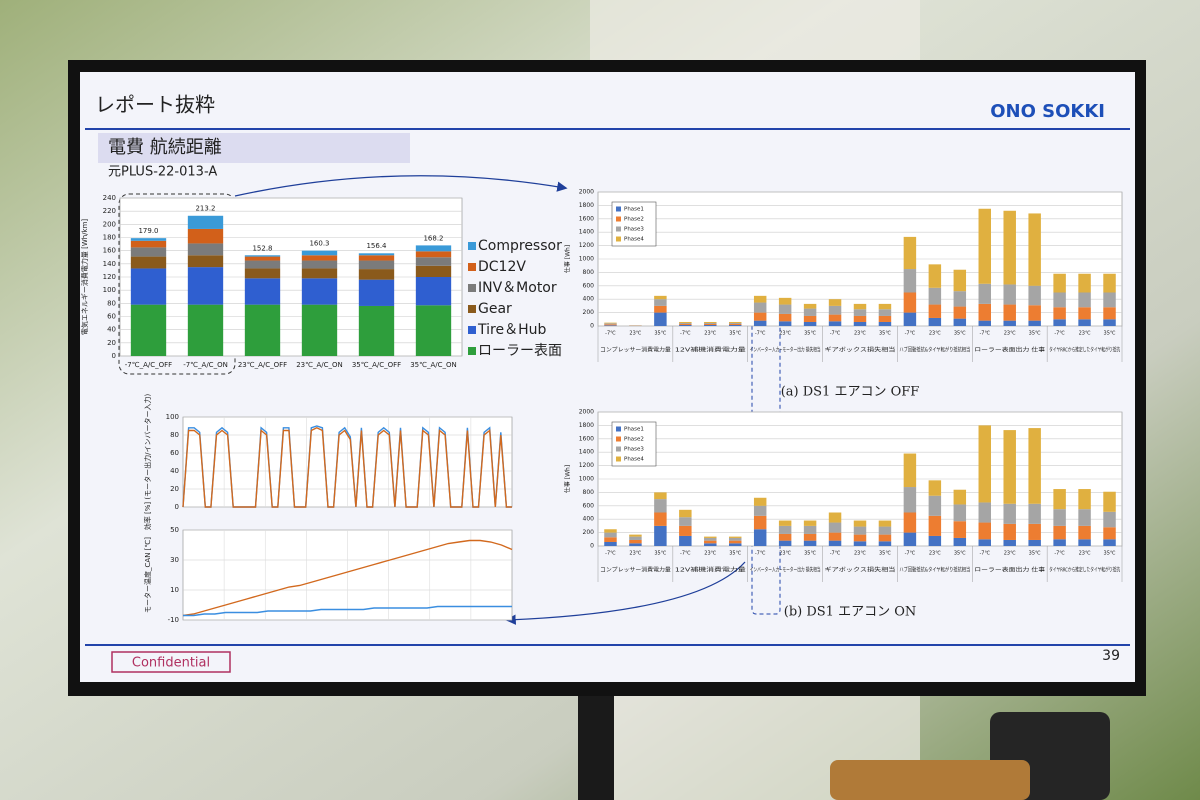 This screenshot has height=800, width=1200. What do you see at coordinates (586, 218) in the screenshot?
I see `y-tick-label: 1600` at bounding box center [586, 218].